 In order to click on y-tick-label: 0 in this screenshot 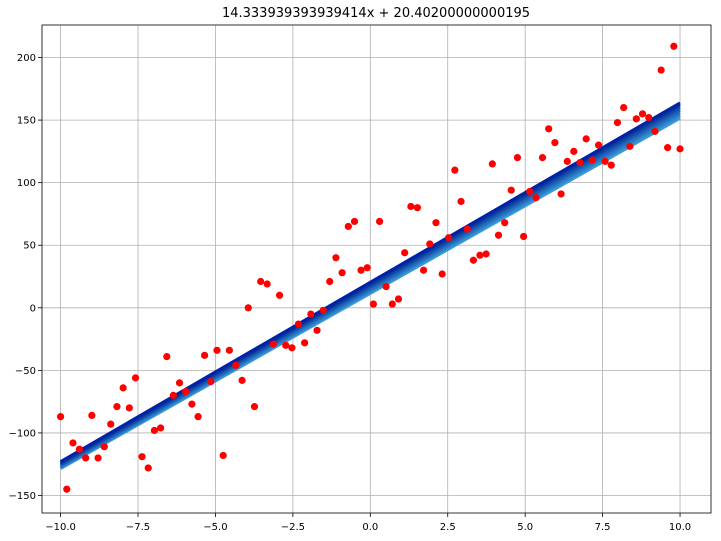, I will do `click(33, 308)`.